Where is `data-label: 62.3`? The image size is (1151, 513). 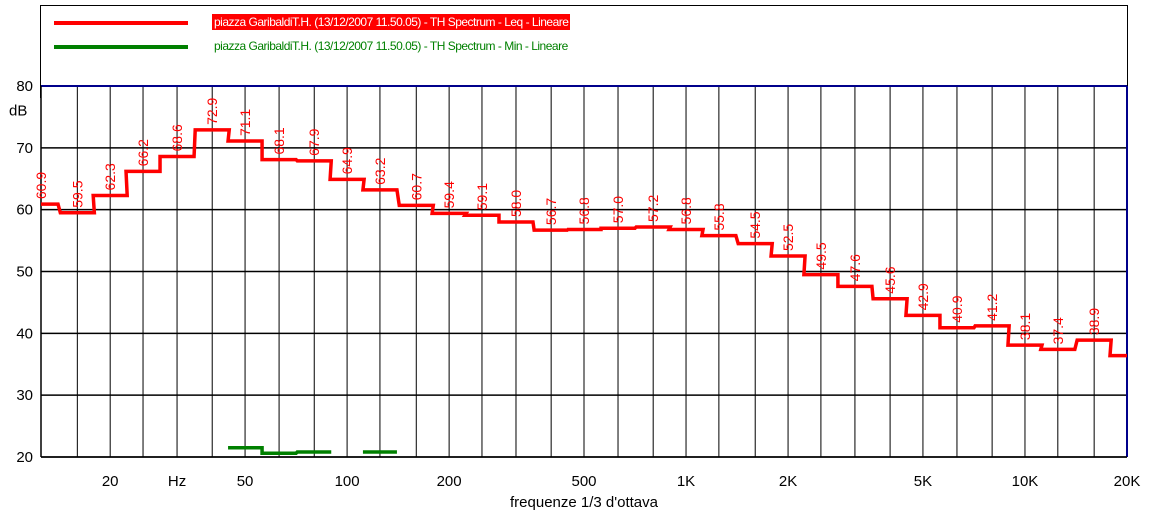
data-label: 62.3 is located at coordinates (110, 176).